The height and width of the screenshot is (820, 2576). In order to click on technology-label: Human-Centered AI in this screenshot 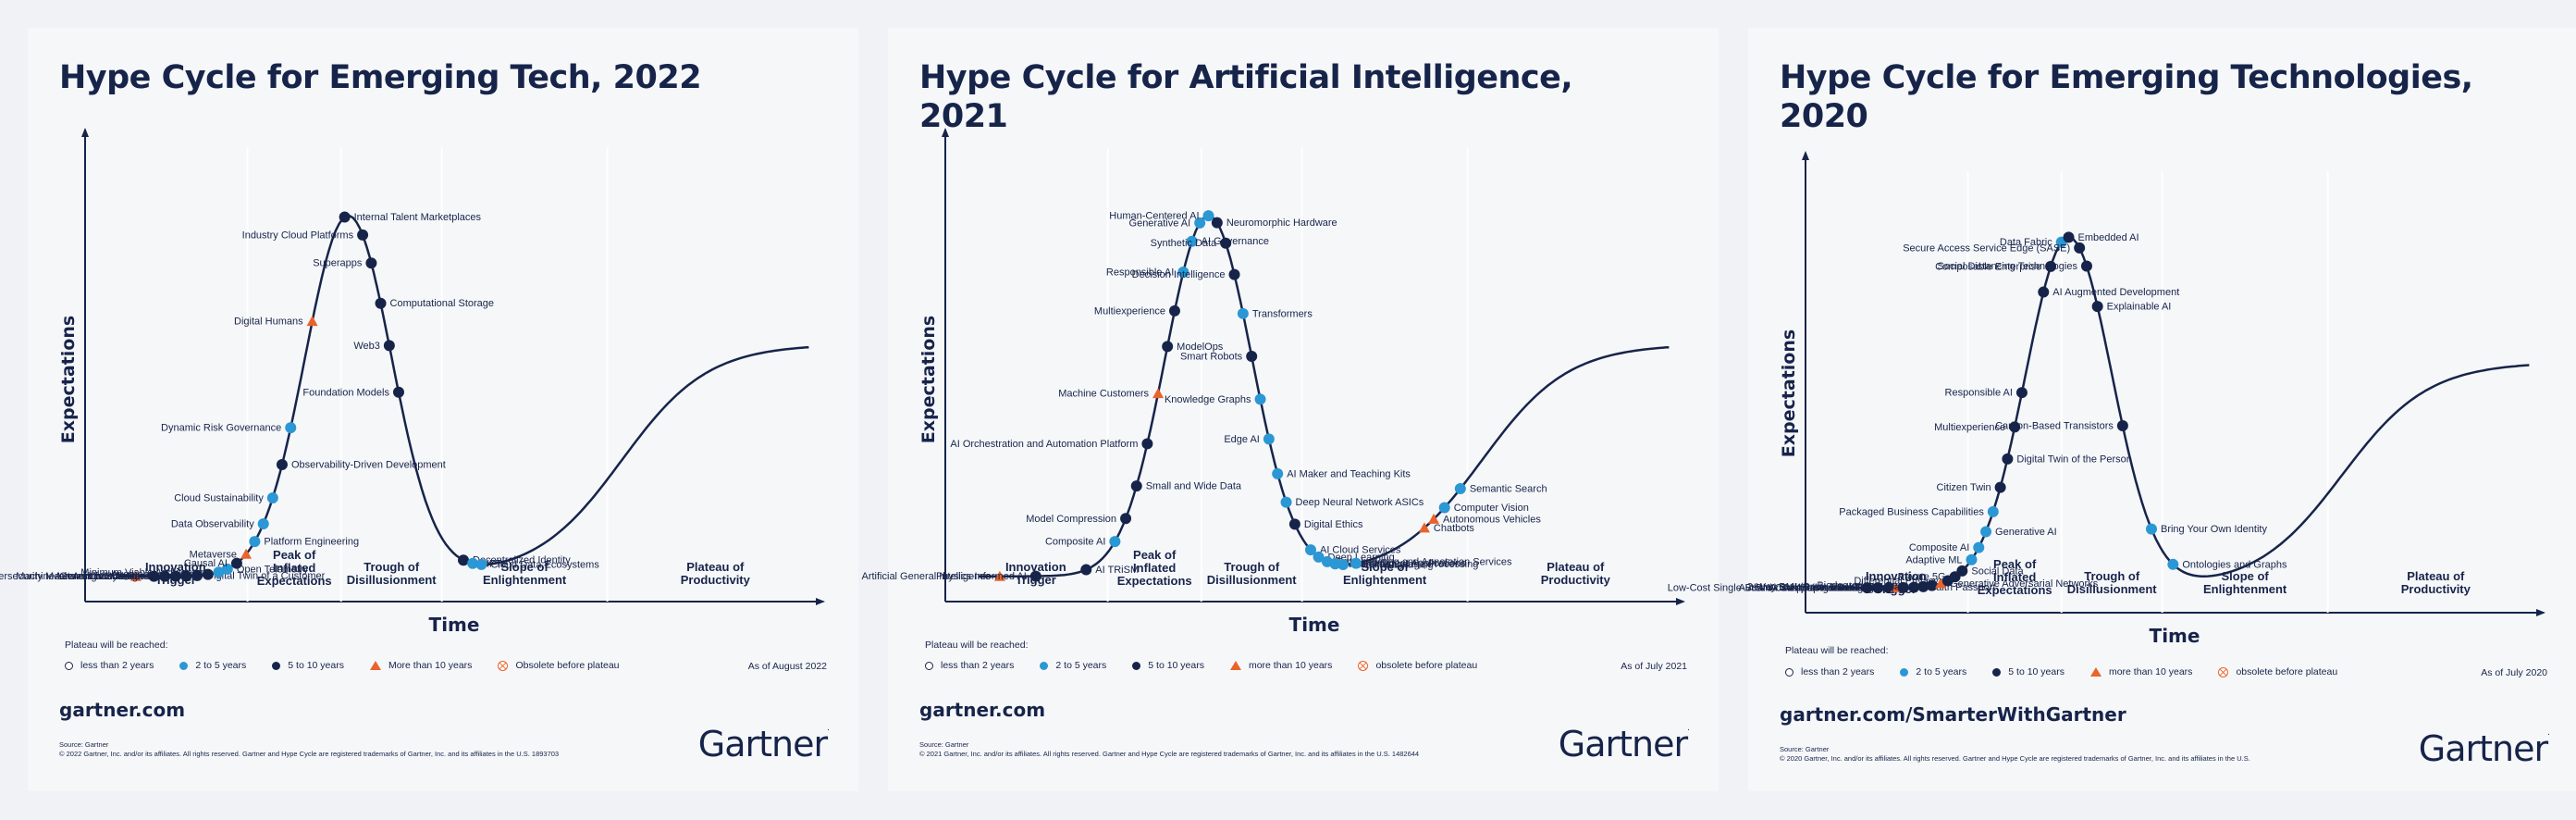, I will do `click(1154, 216)`.